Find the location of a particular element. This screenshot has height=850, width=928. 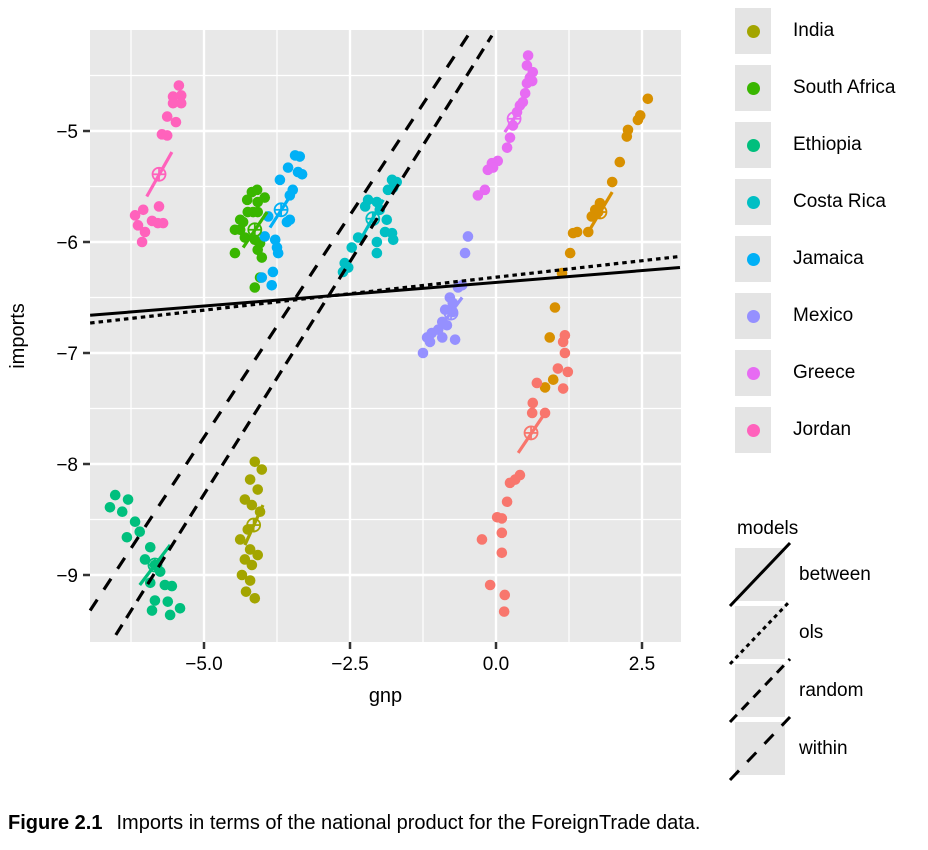

legend-item-within: within is located at coordinates (799, 748).